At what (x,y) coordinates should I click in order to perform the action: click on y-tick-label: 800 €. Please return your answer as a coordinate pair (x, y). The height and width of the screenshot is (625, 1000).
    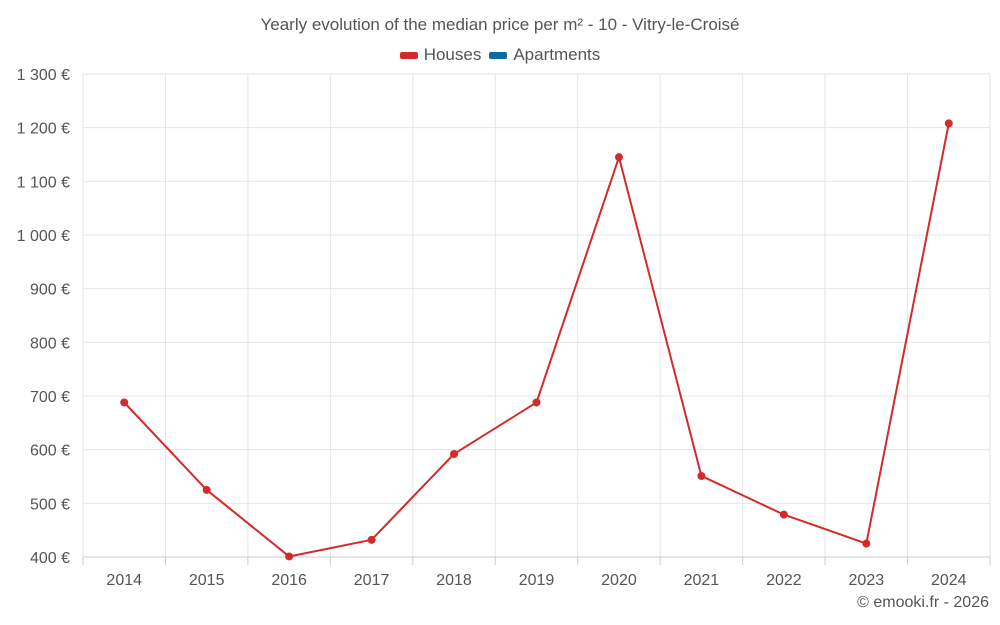
    Looking at the image, I should click on (50, 343).